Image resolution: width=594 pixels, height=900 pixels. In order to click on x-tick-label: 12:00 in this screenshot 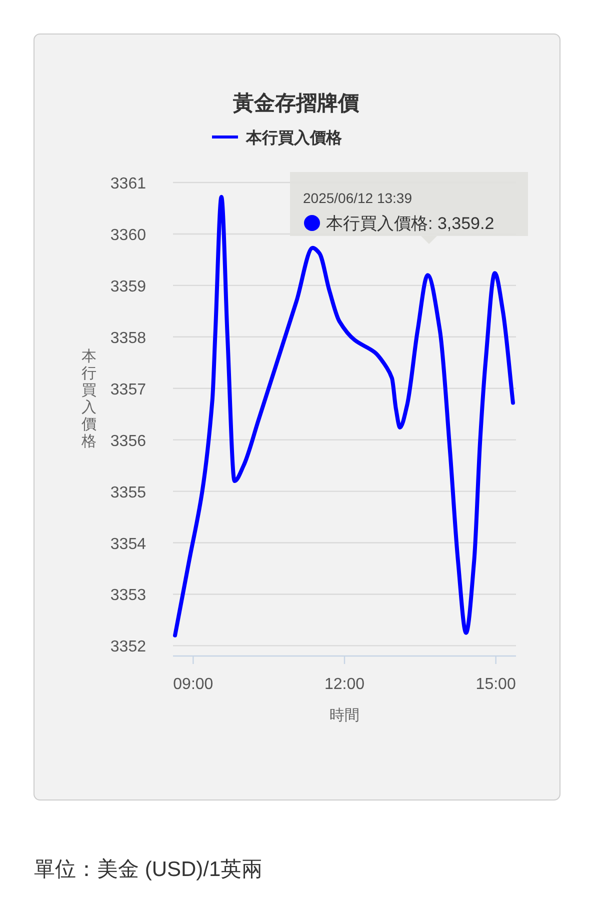, I will do `click(344, 684)`.